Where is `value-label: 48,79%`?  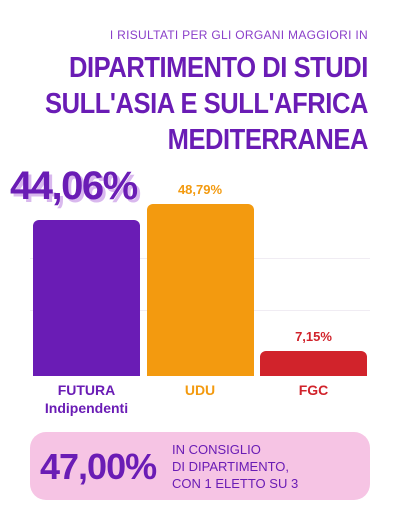 value-label: 48,79% is located at coordinates (200, 189).